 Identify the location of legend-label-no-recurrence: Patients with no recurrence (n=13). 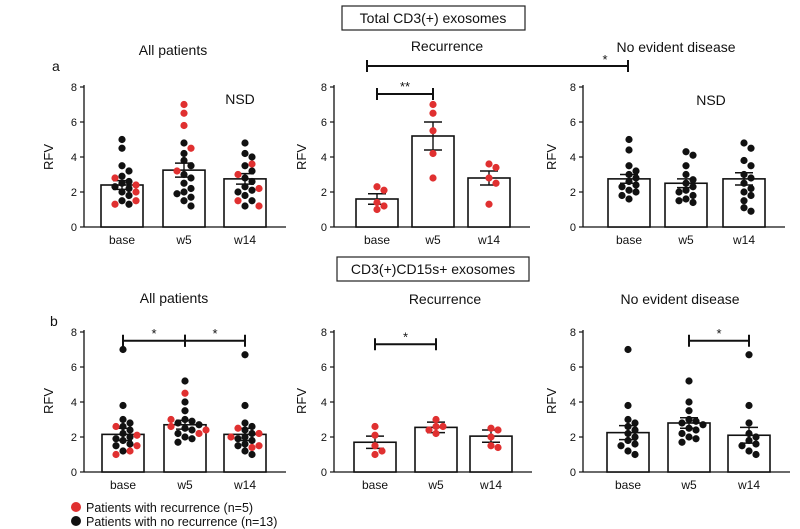
(181, 522).